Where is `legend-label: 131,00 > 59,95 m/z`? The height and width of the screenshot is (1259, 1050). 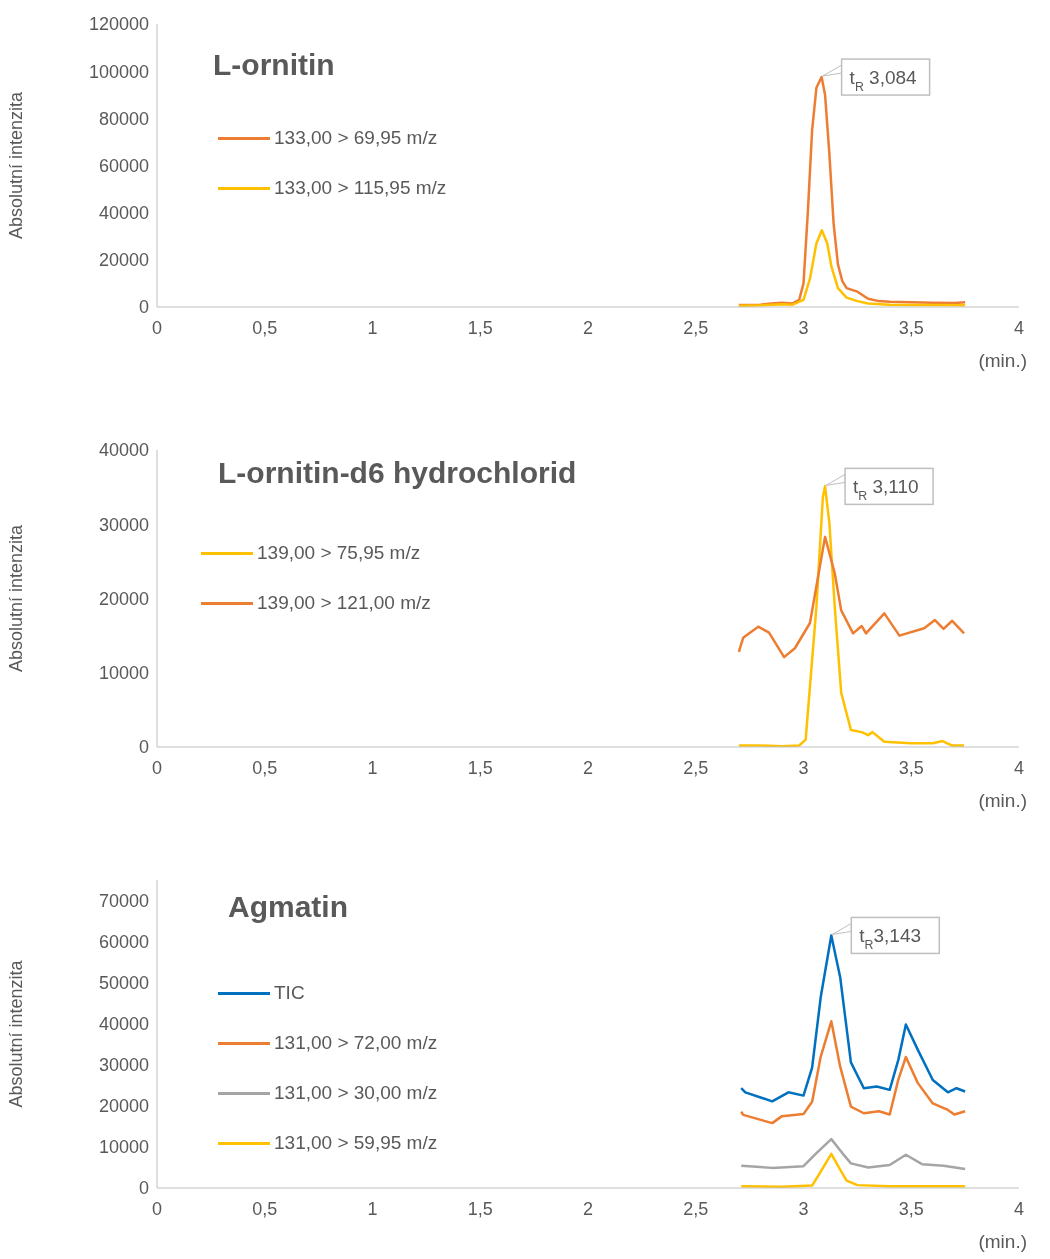
legend-label: 131,00 > 59,95 m/z is located at coordinates (356, 1143).